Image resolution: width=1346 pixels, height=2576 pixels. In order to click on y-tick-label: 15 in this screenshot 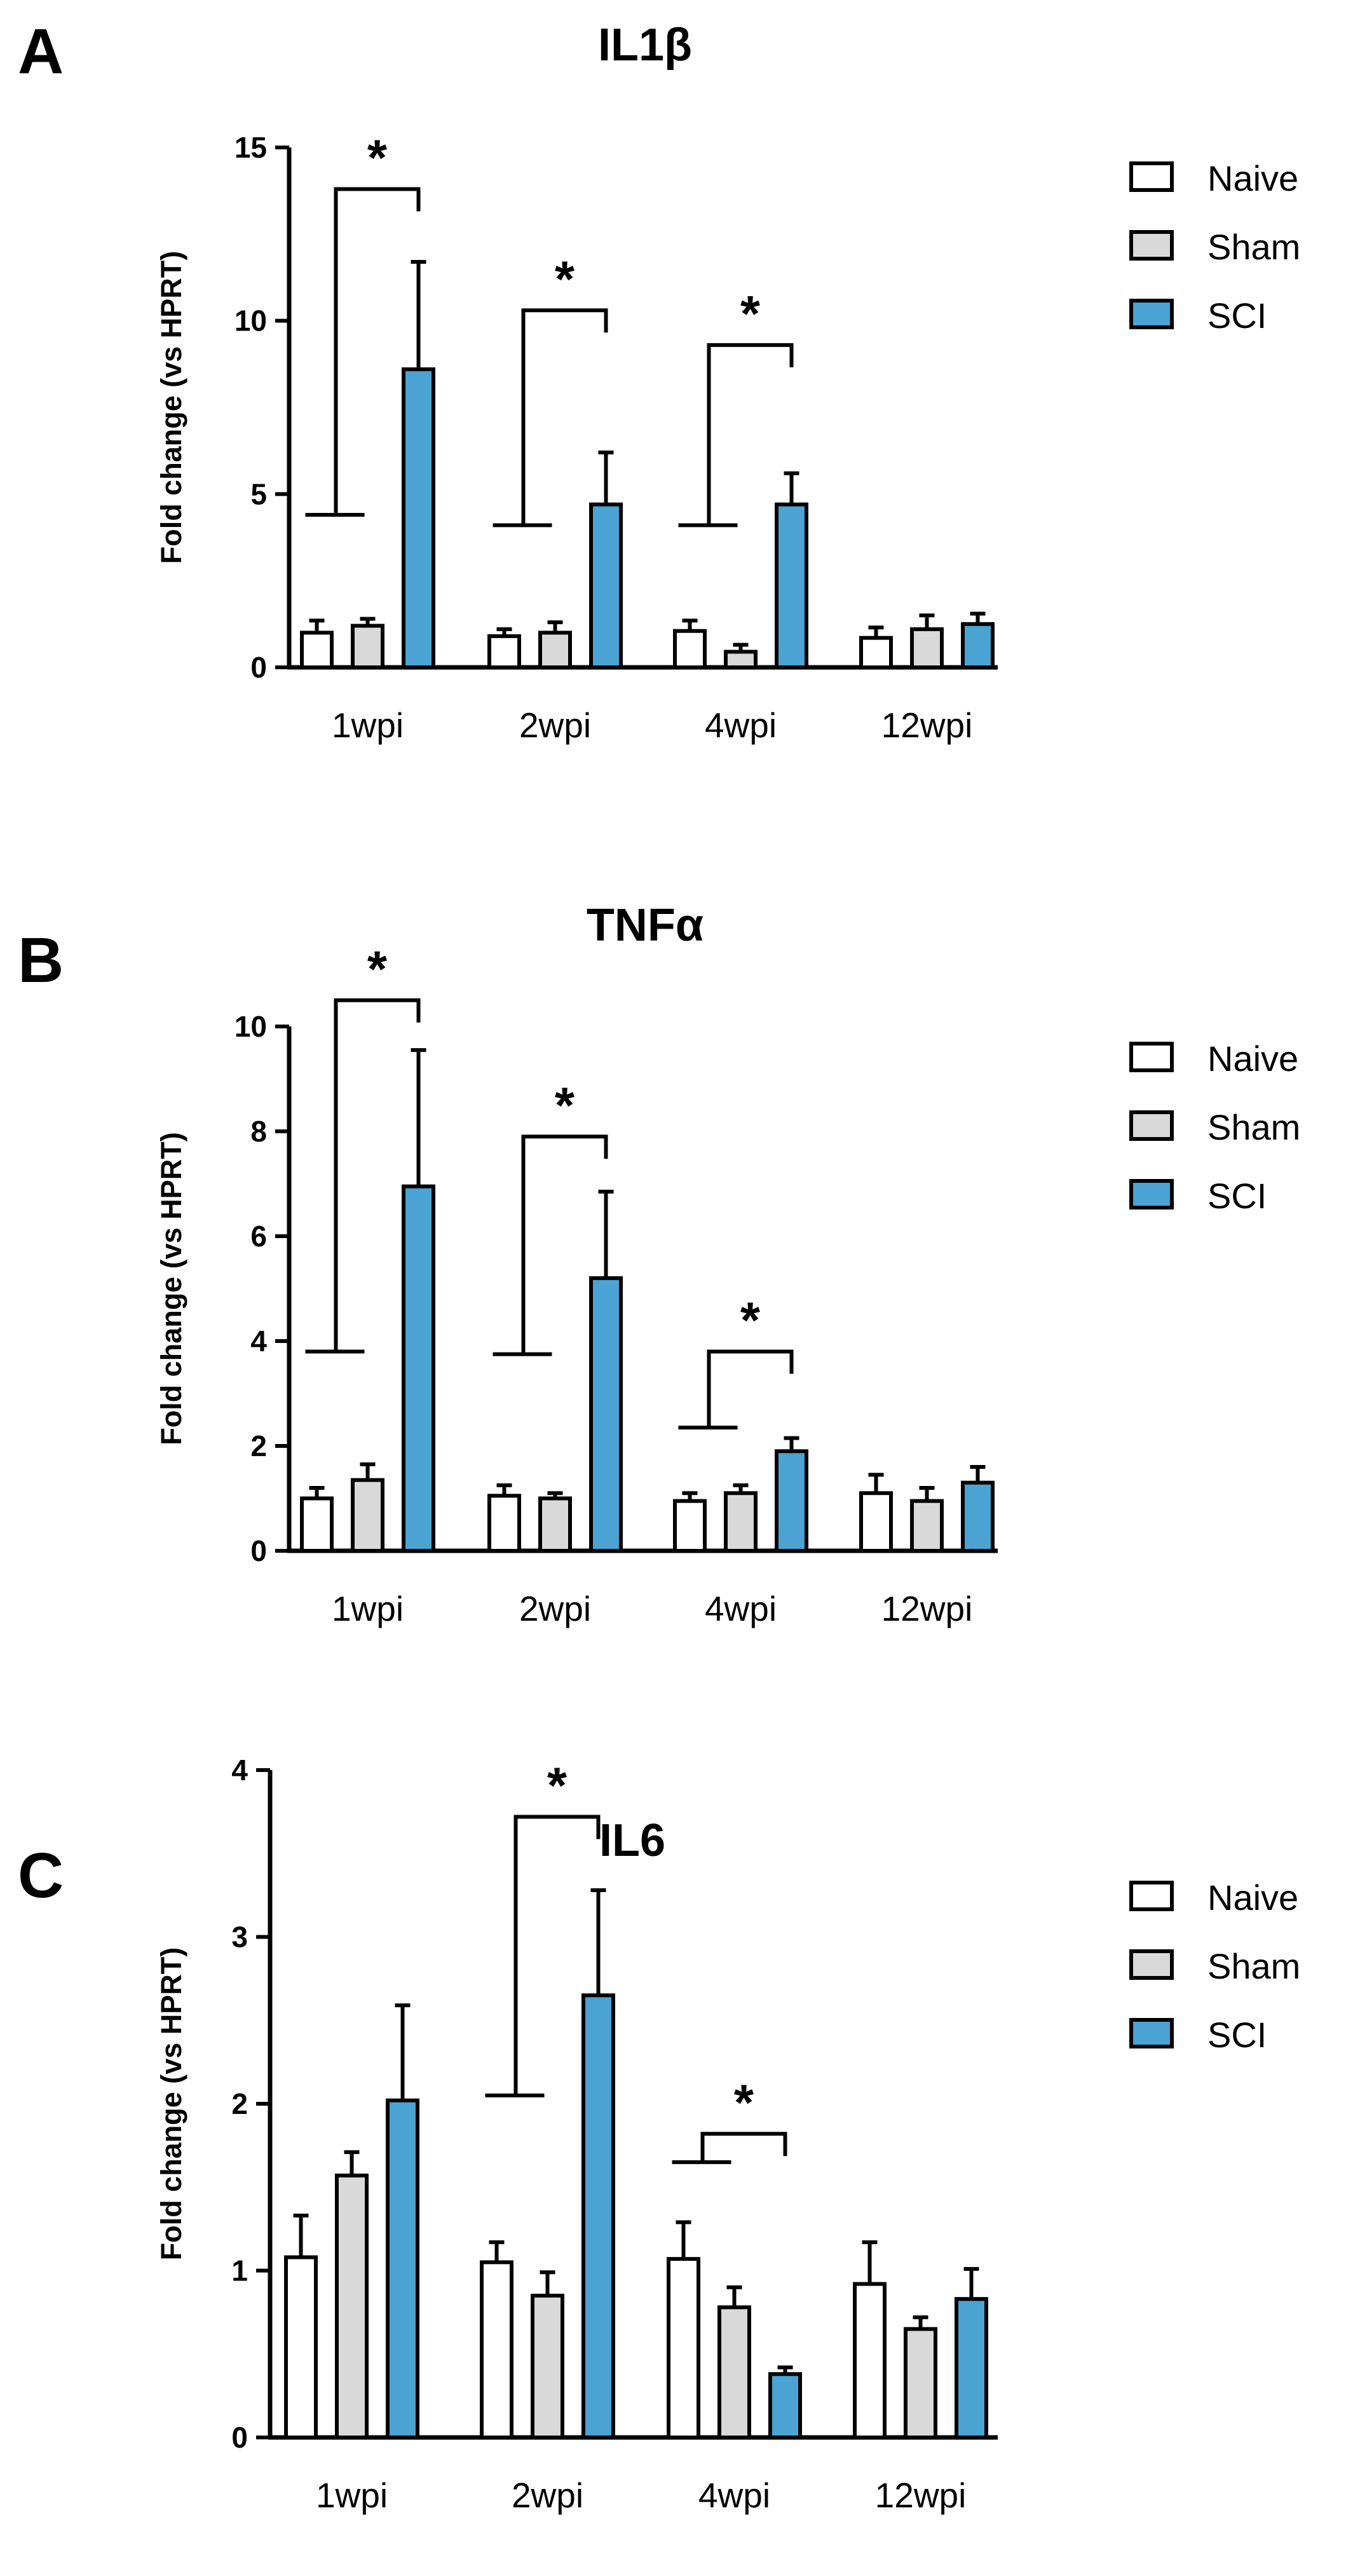, I will do `click(251, 147)`.